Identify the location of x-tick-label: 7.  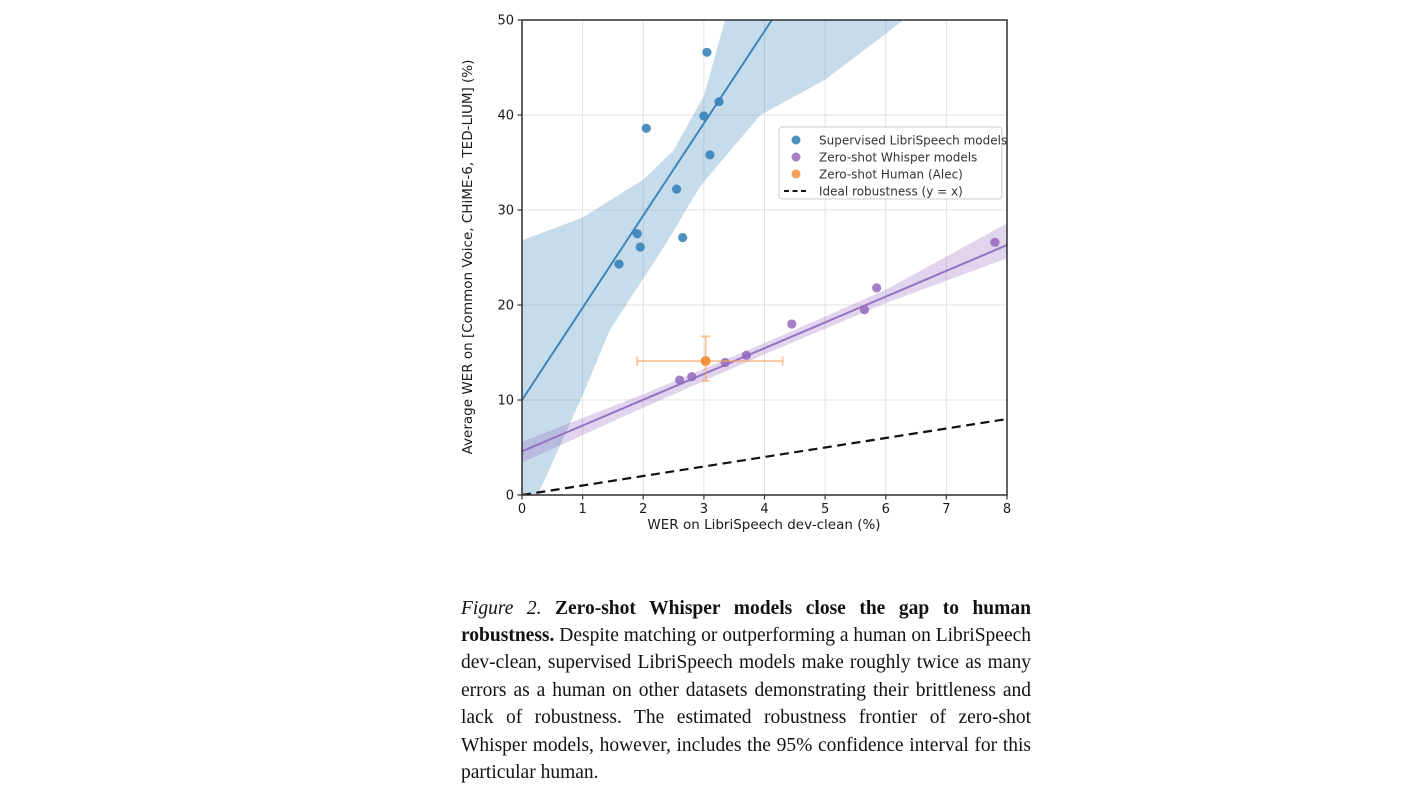
(946, 509).